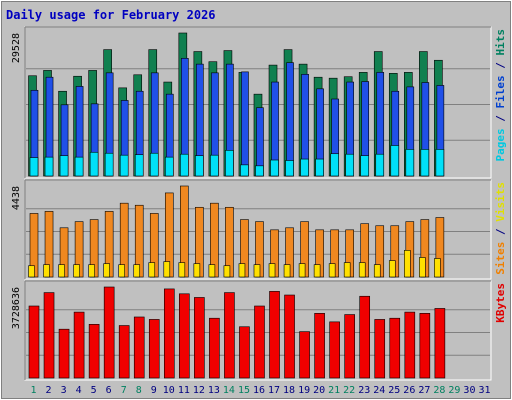  What do you see at coordinates (16, 198) in the screenshot?
I see `y-max-label: 4438` at bounding box center [16, 198].